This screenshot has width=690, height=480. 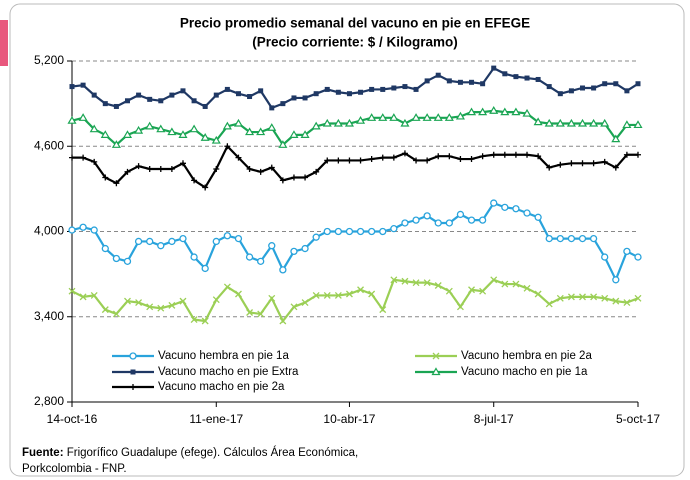 What do you see at coordinates (223, 356) in the screenshot?
I see `legend-label: Vacuno hembra en pie 1a` at bounding box center [223, 356].